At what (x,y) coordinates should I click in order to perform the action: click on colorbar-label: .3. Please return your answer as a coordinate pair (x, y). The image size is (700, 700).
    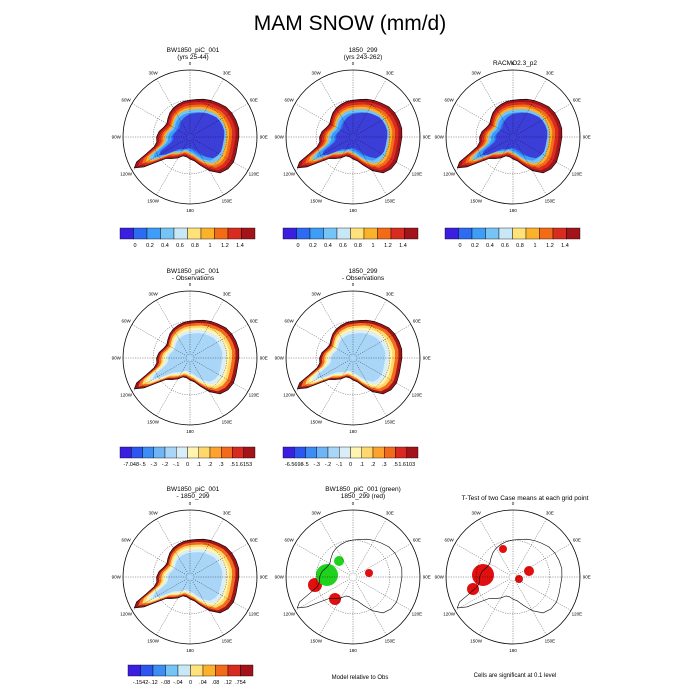
    Looking at the image, I should click on (221, 465).